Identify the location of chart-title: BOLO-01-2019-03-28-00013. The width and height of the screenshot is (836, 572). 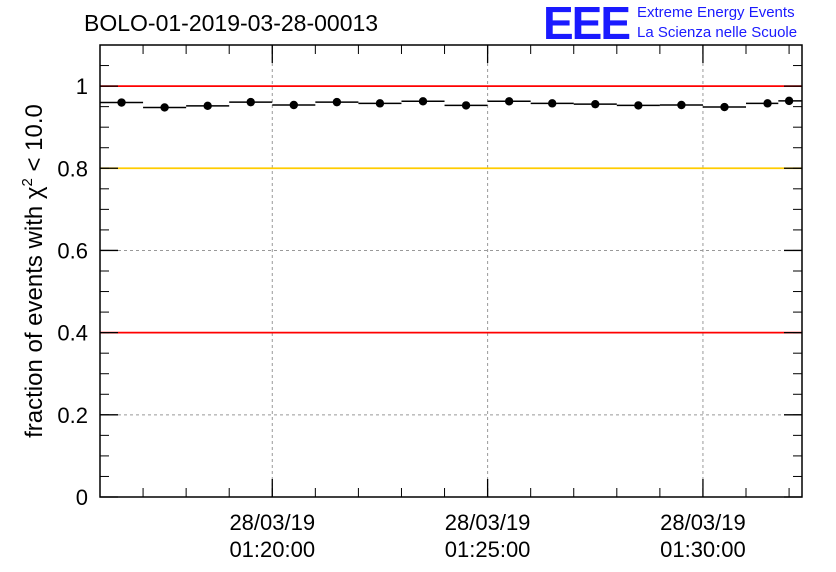
(231, 23).